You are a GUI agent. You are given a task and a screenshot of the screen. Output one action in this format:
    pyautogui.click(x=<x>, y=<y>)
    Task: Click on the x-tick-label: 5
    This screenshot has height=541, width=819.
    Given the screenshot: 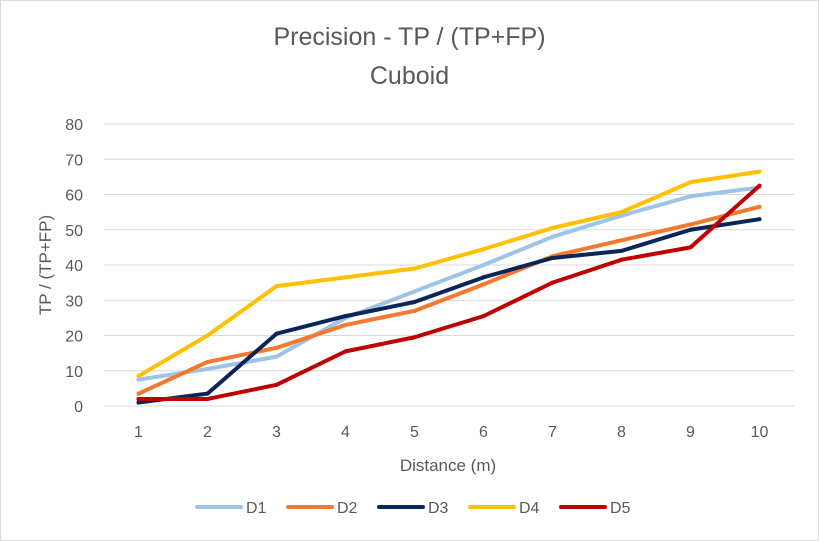 What is the action you would take?
    pyautogui.click(x=414, y=432)
    